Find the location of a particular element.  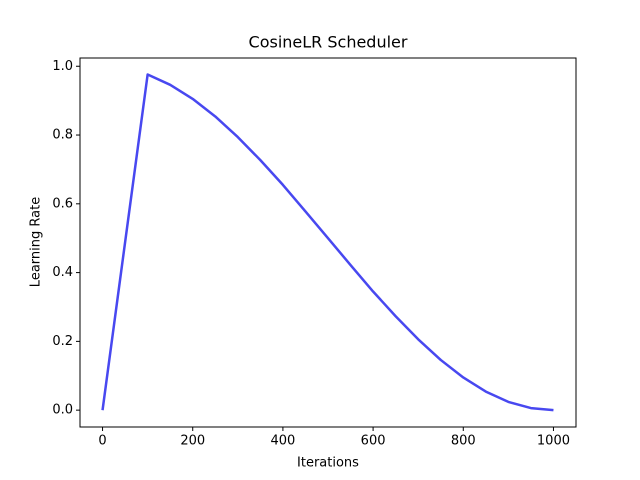

y-axis-label: Learning Rate is located at coordinates (36, 242).